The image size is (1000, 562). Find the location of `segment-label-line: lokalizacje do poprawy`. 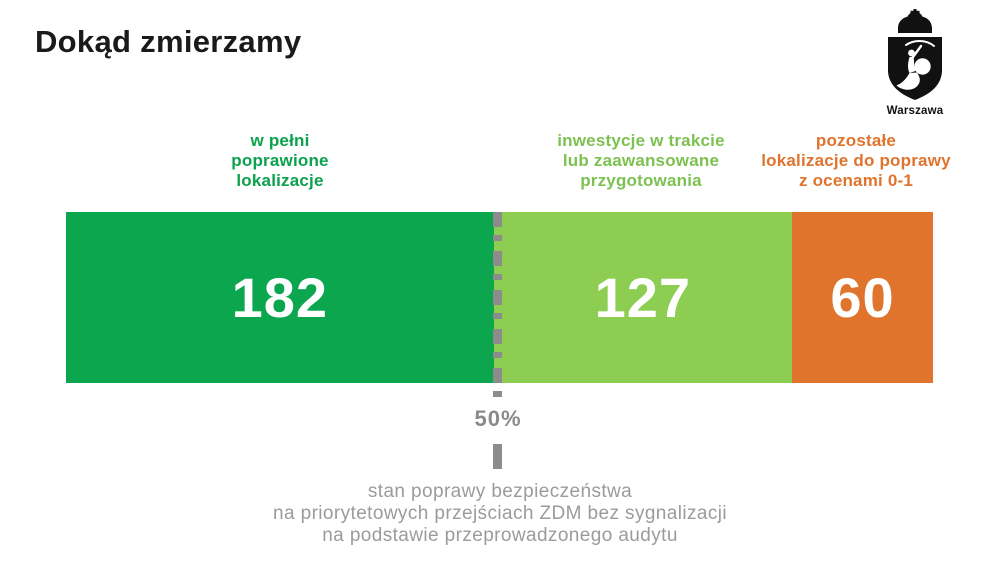

segment-label-line: lokalizacje do poprawy is located at coordinates (856, 160).